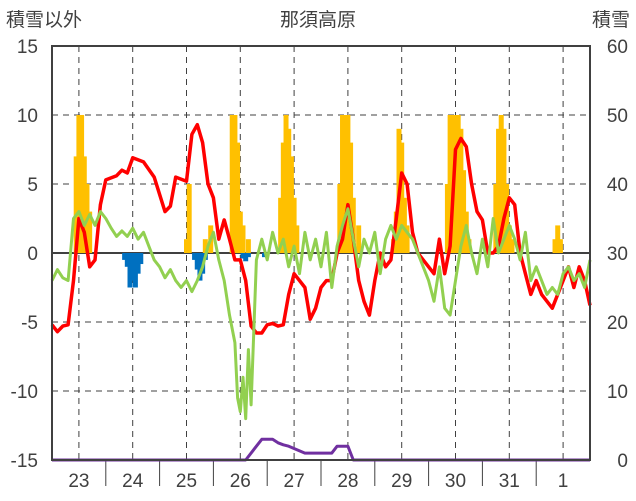 The width and height of the screenshot is (636, 501). I want to click on y-right-tick-label: 30, so click(617, 254).